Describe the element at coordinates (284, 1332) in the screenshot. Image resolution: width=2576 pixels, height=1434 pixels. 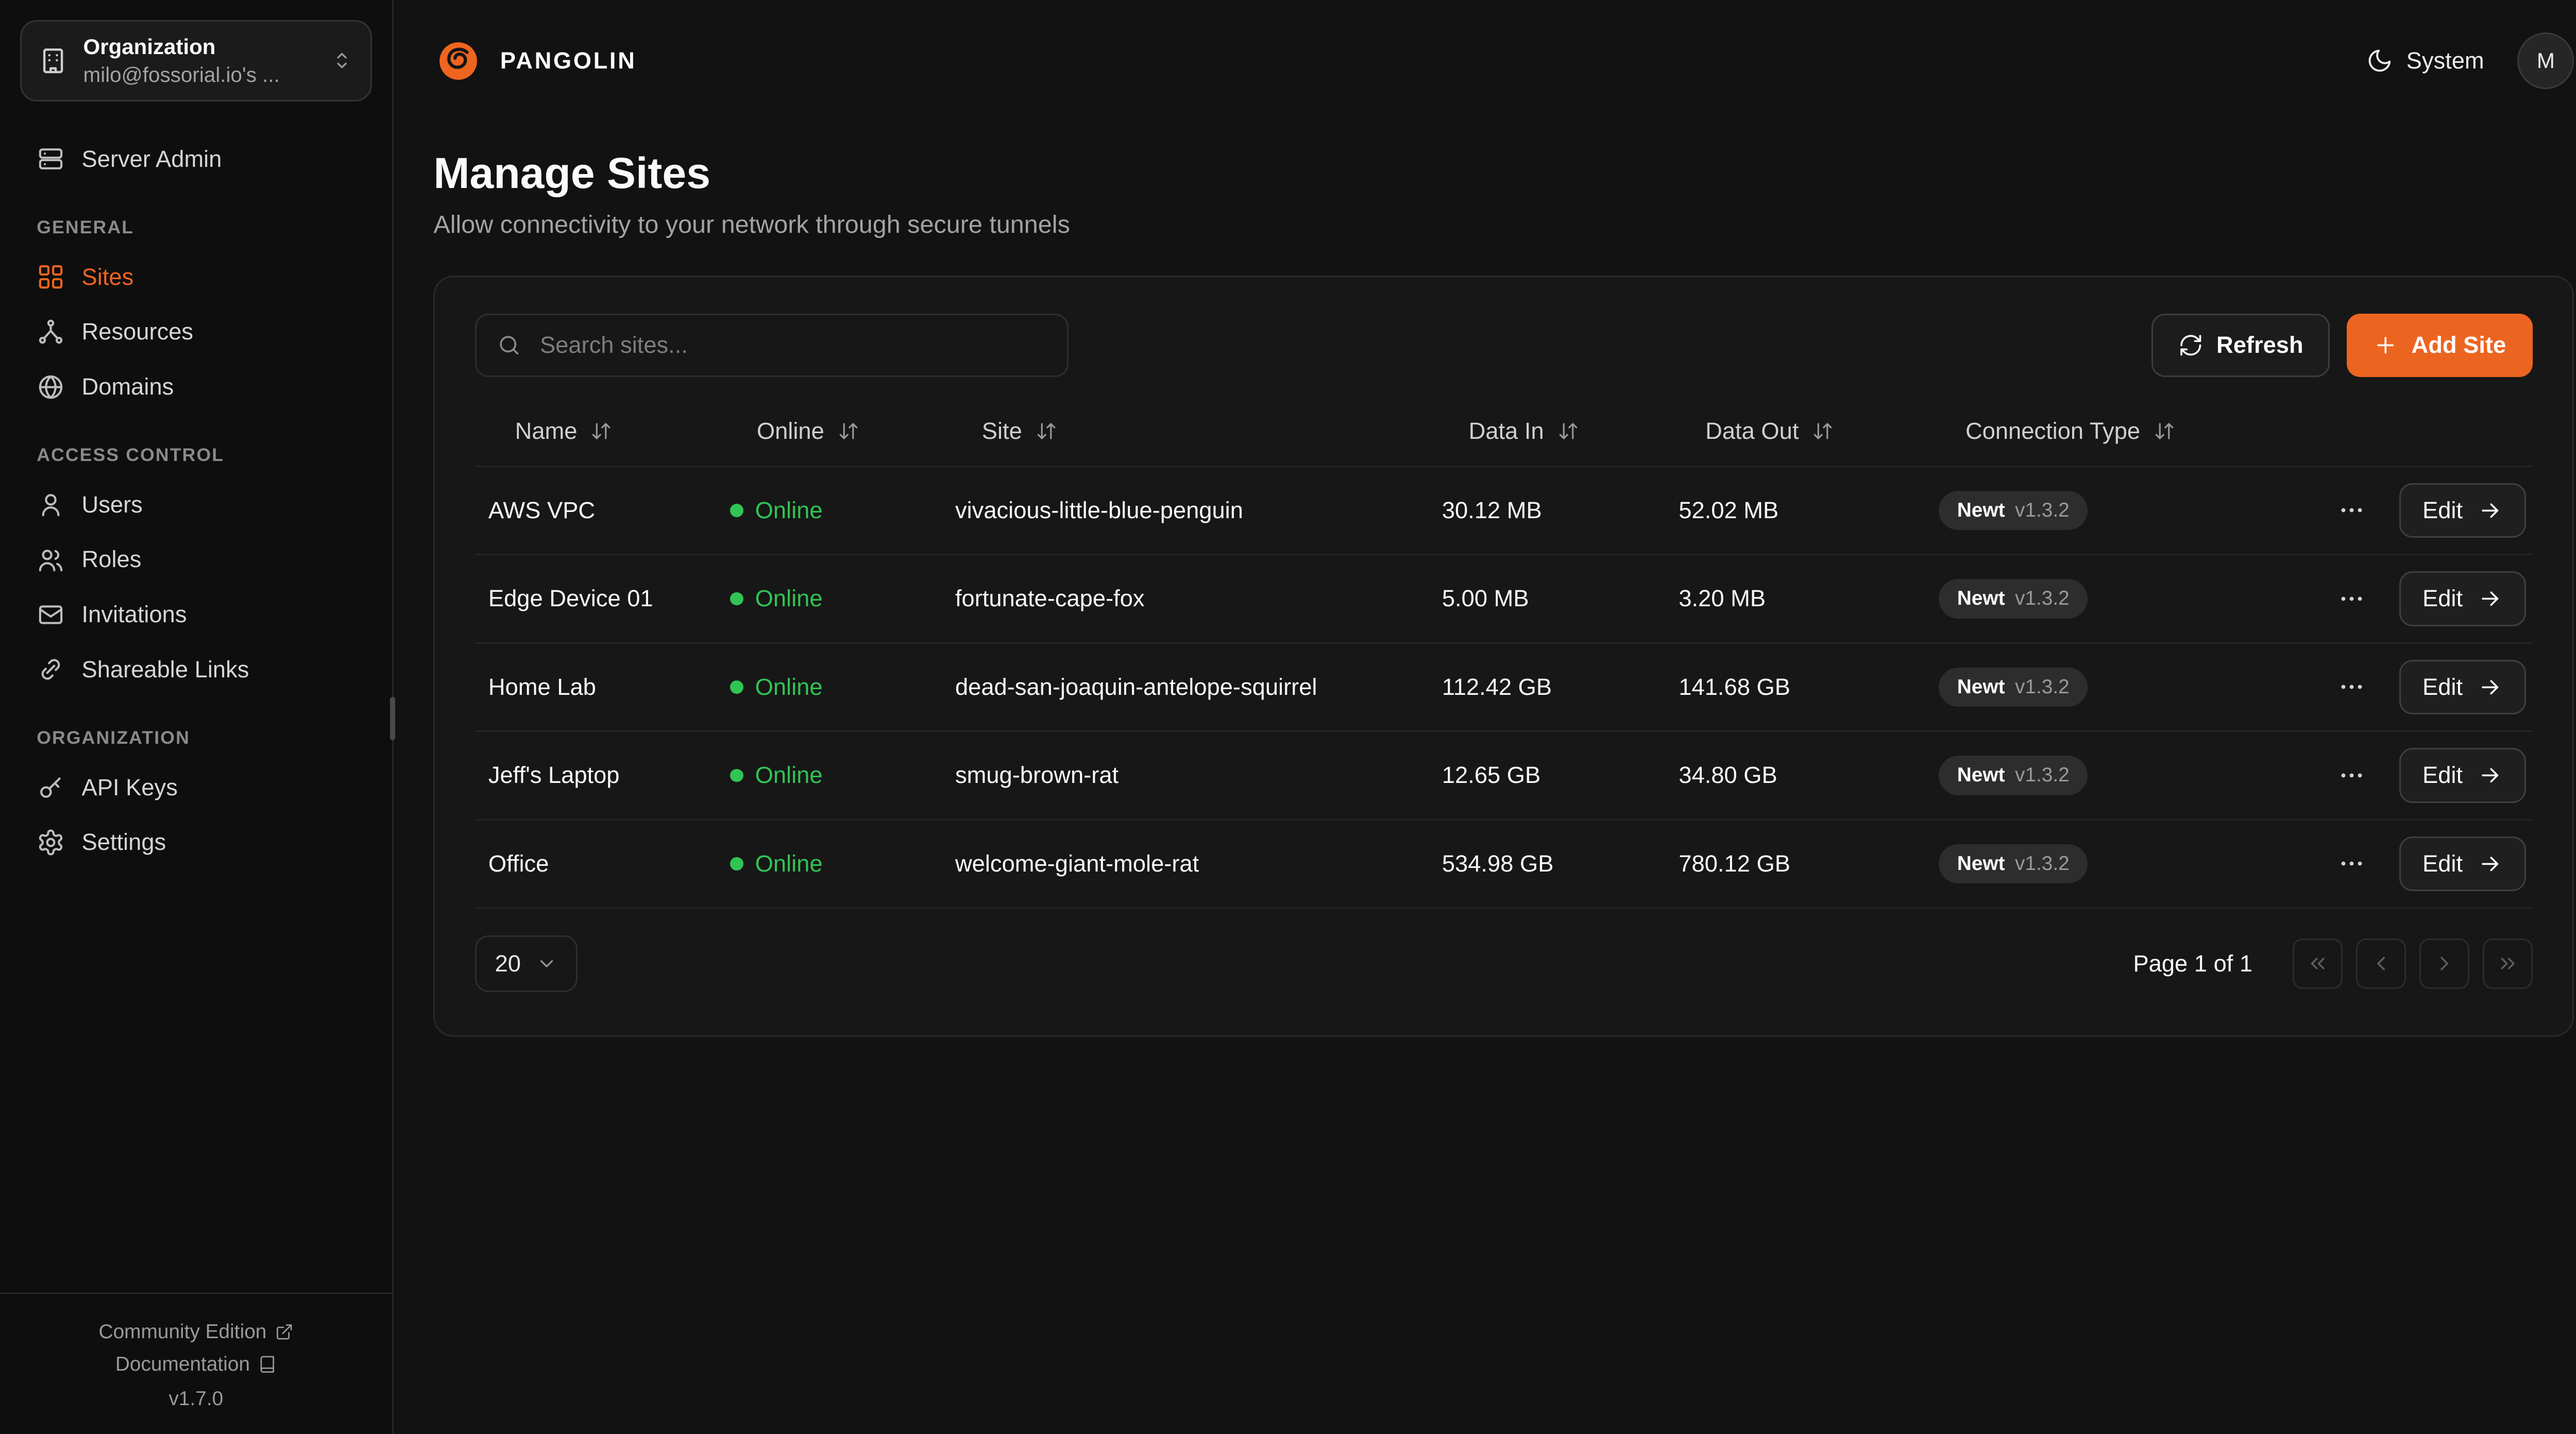
I see `external-link-icon` at that location.